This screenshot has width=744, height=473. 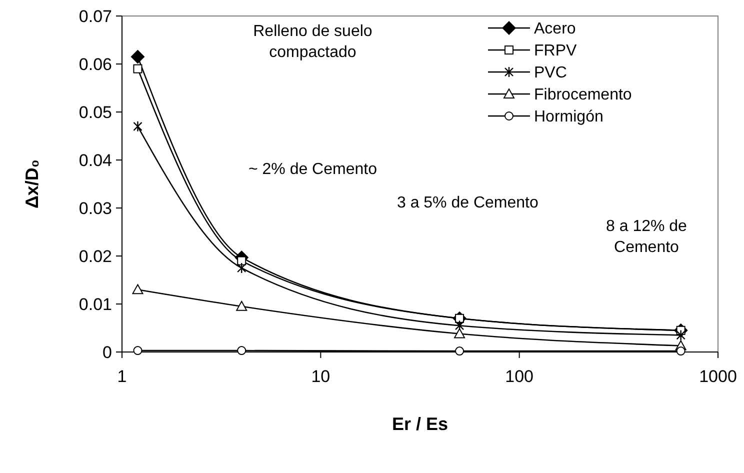 What do you see at coordinates (555, 51) in the screenshot?
I see `legend-label: FRPV` at bounding box center [555, 51].